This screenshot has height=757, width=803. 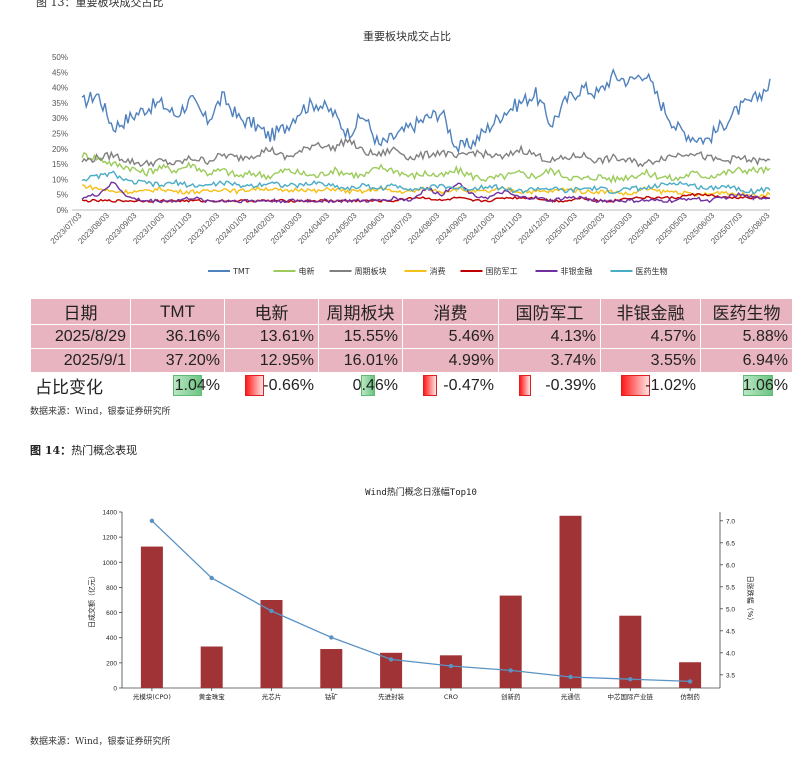 I want to click on header-cell: 非银金融, so click(x=650, y=311).